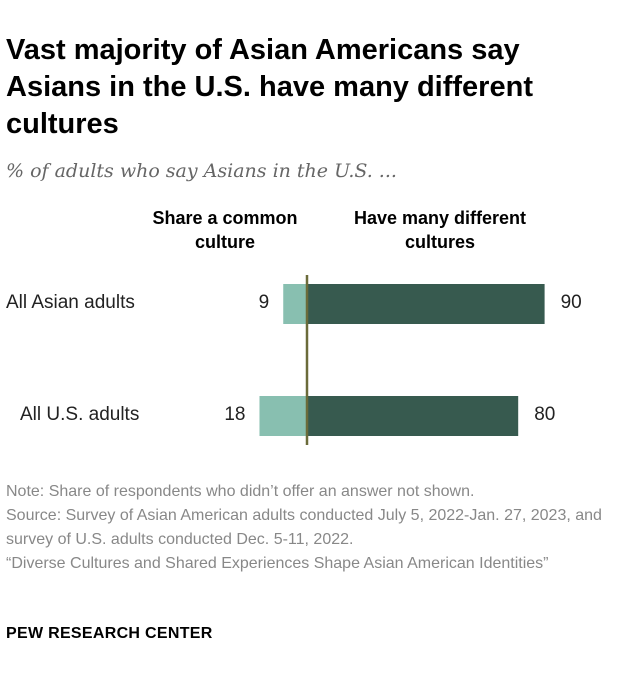 The height and width of the screenshot is (680, 620). I want to click on value-label-common: 9, so click(264, 302).